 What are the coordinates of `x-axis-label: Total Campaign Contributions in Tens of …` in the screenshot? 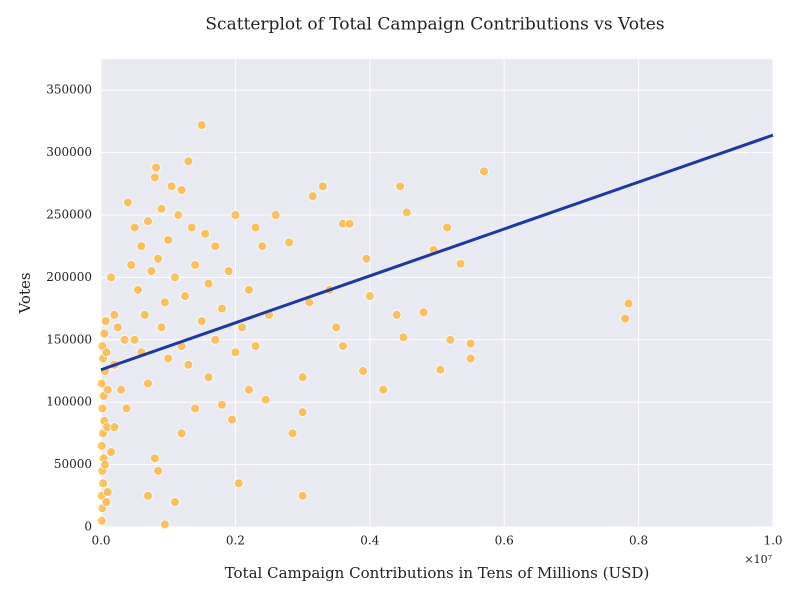 It's located at (437, 573).